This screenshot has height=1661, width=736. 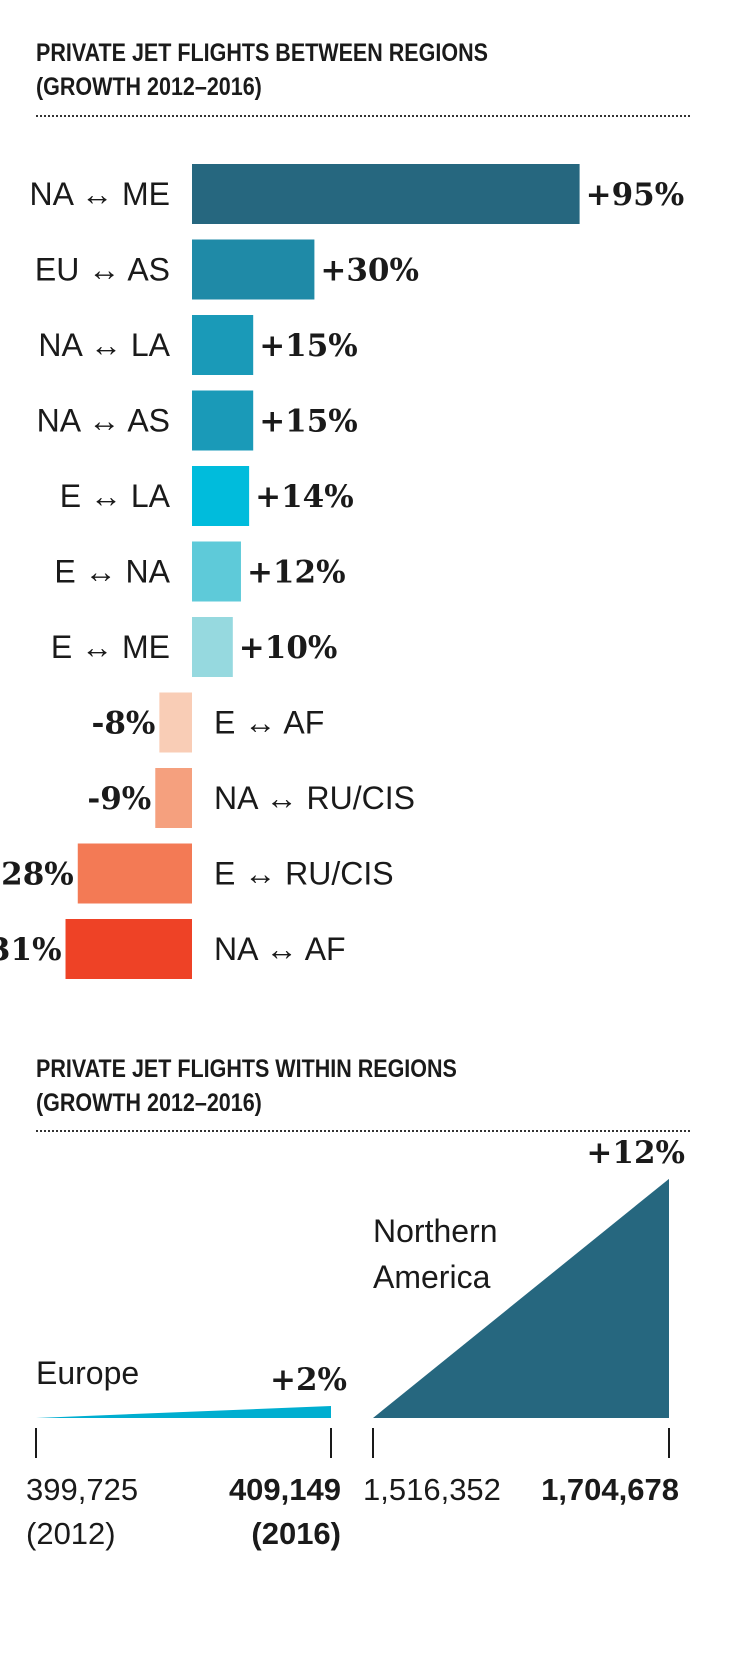 What do you see at coordinates (280, 949) in the screenshot?
I see `category-label-10: NA ↔ AF` at bounding box center [280, 949].